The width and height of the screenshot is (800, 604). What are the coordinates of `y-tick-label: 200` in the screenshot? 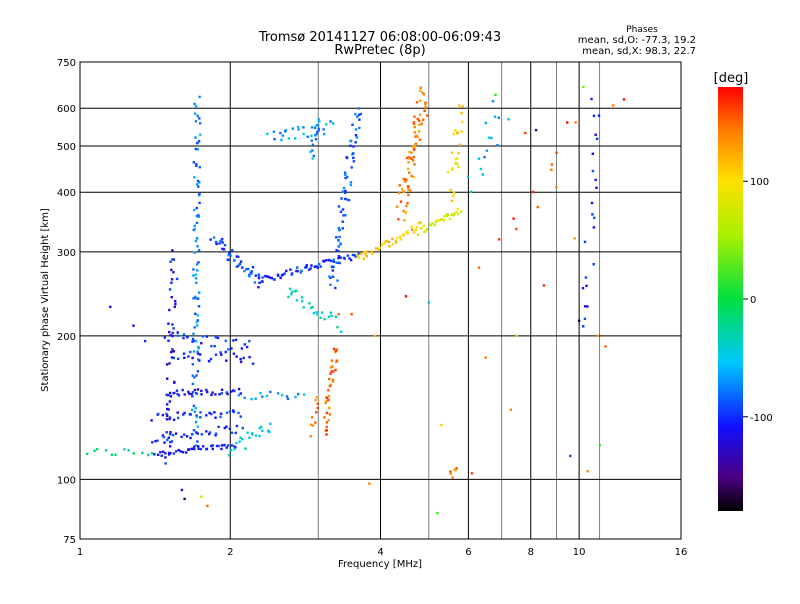 It's located at (66, 337).